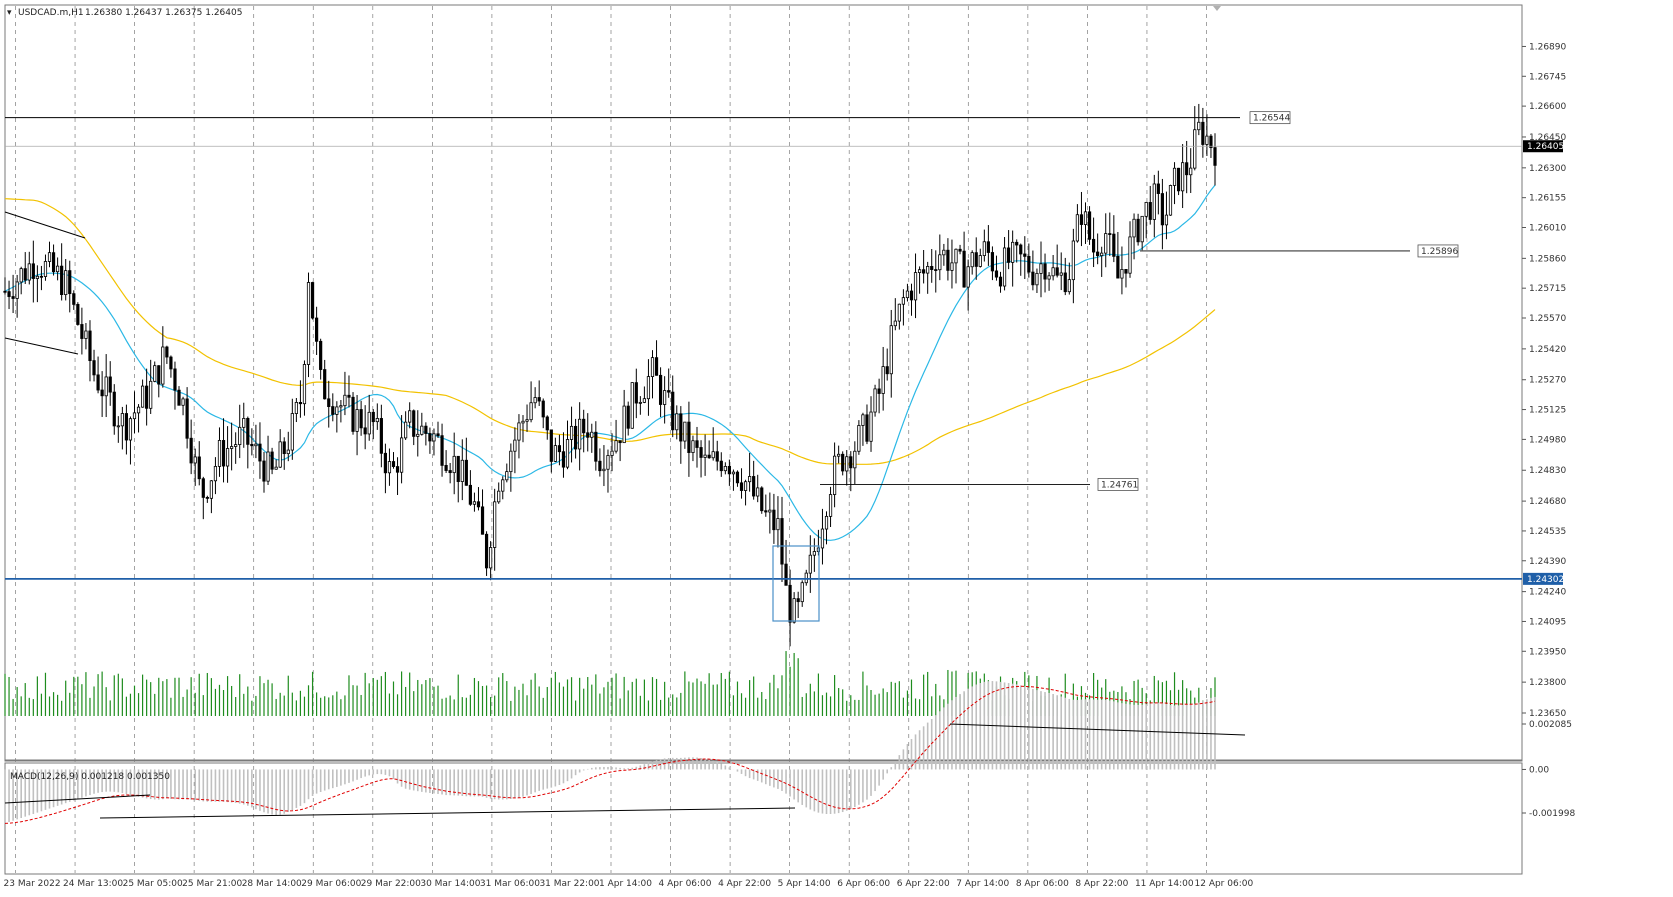 This screenshot has height=897, width=1673. I want to click on macd-tick-label: -0.001998, so click(1552, 814).